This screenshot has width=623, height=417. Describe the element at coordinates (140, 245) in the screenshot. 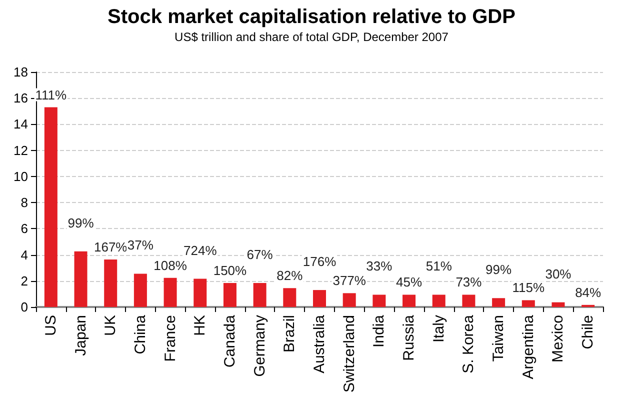

I see `annotation: 37%` at that location.